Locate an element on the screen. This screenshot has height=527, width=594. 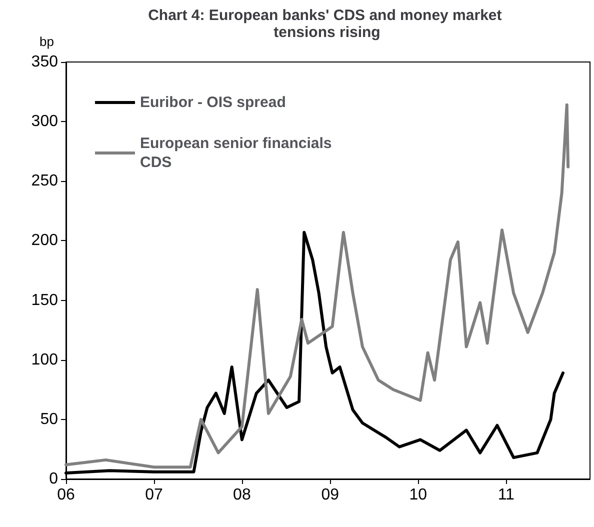
legend-label: Euribor - OIS spread is located at coordinates (213, 102).